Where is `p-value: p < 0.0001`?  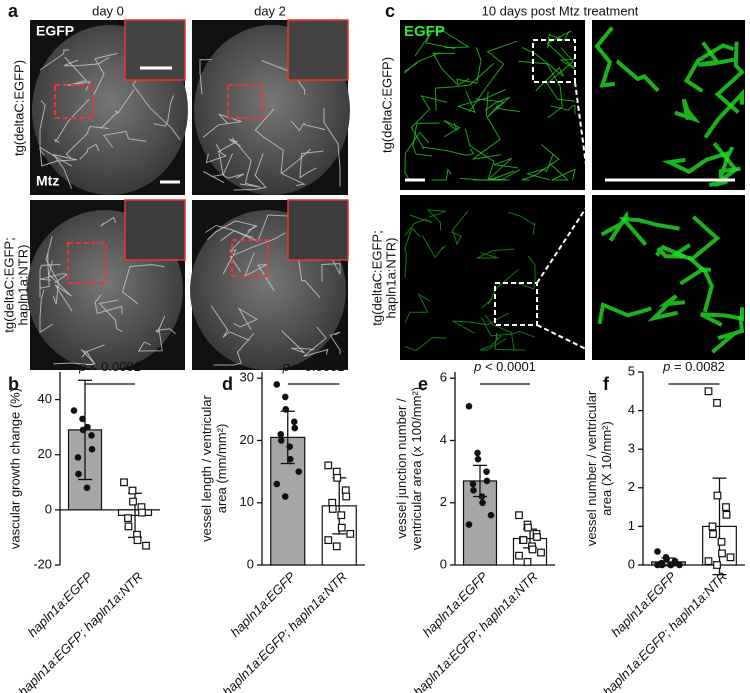 p-value: p < 0.0001 is located at coordinates (109, 366).